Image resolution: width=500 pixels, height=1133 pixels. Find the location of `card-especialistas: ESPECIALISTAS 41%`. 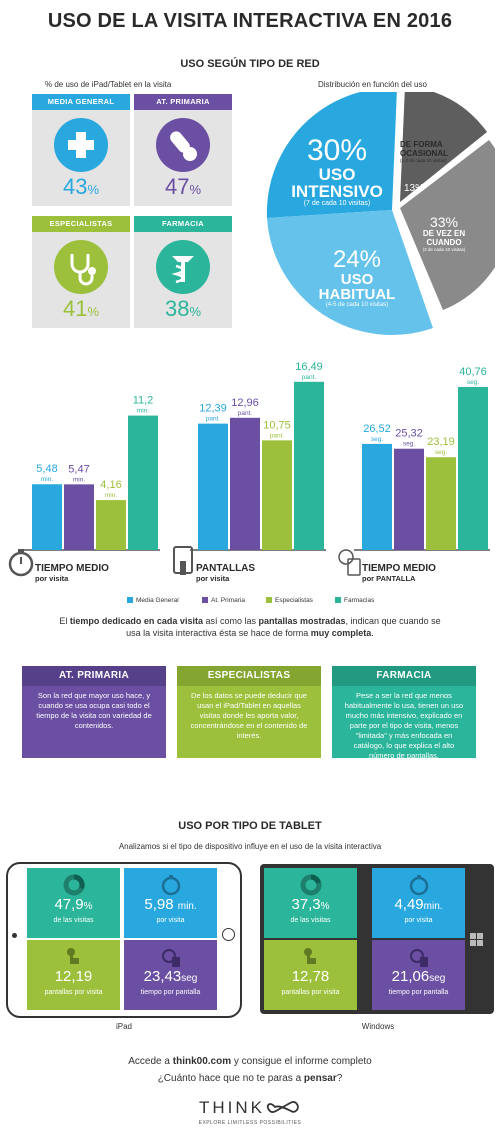

card-especialistas: ESPECIALISTAS 41% is located at coordinates (81, 272).